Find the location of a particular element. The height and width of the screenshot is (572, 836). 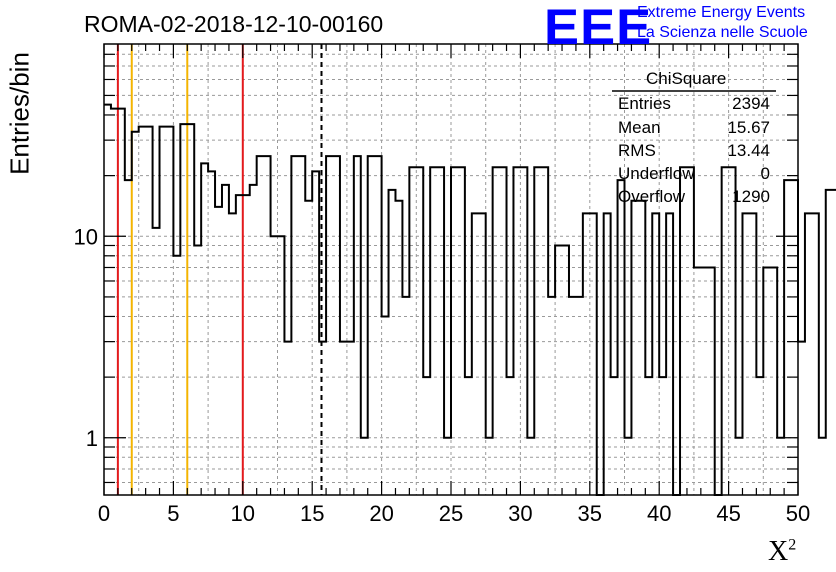

logo-line-2: La Scienza nelle Scuole is located at coordinates (722, 32).